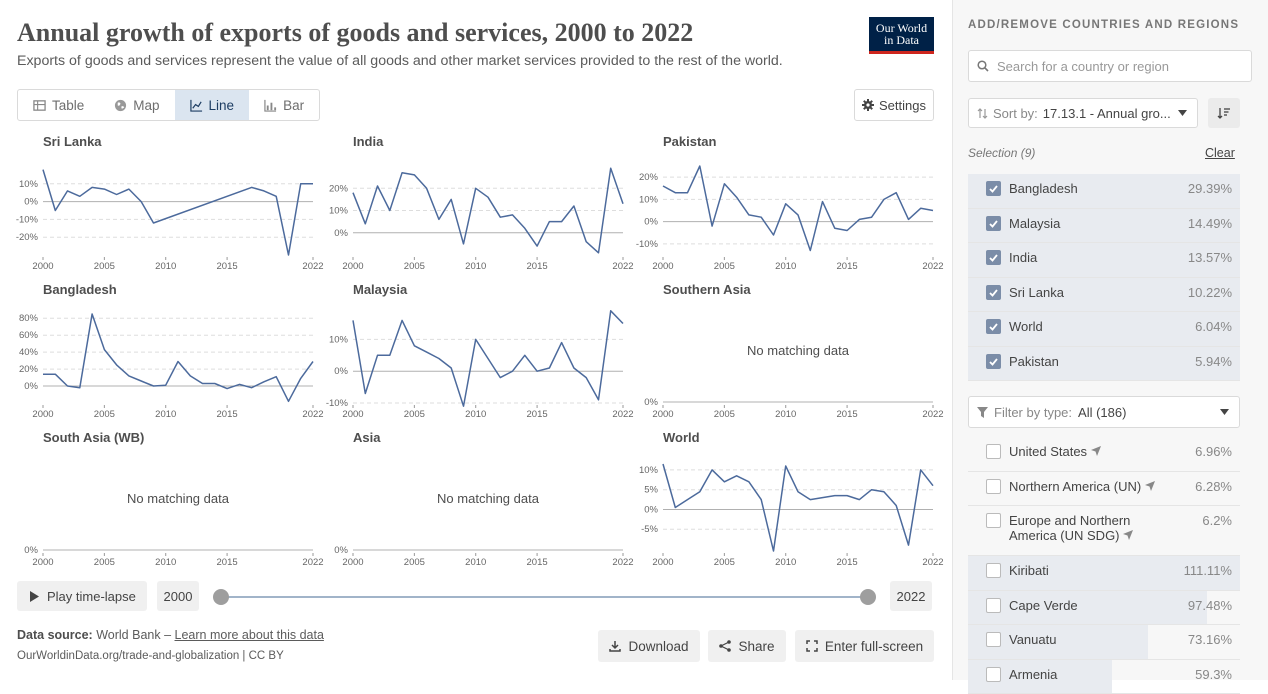 Image resolution: width=1268 pixels, height=694 pixels. What do you see at coordinates (901, 35) in the screenshot?
I see `owid-logo: Our World in Data` at bounding box center [901, 35].